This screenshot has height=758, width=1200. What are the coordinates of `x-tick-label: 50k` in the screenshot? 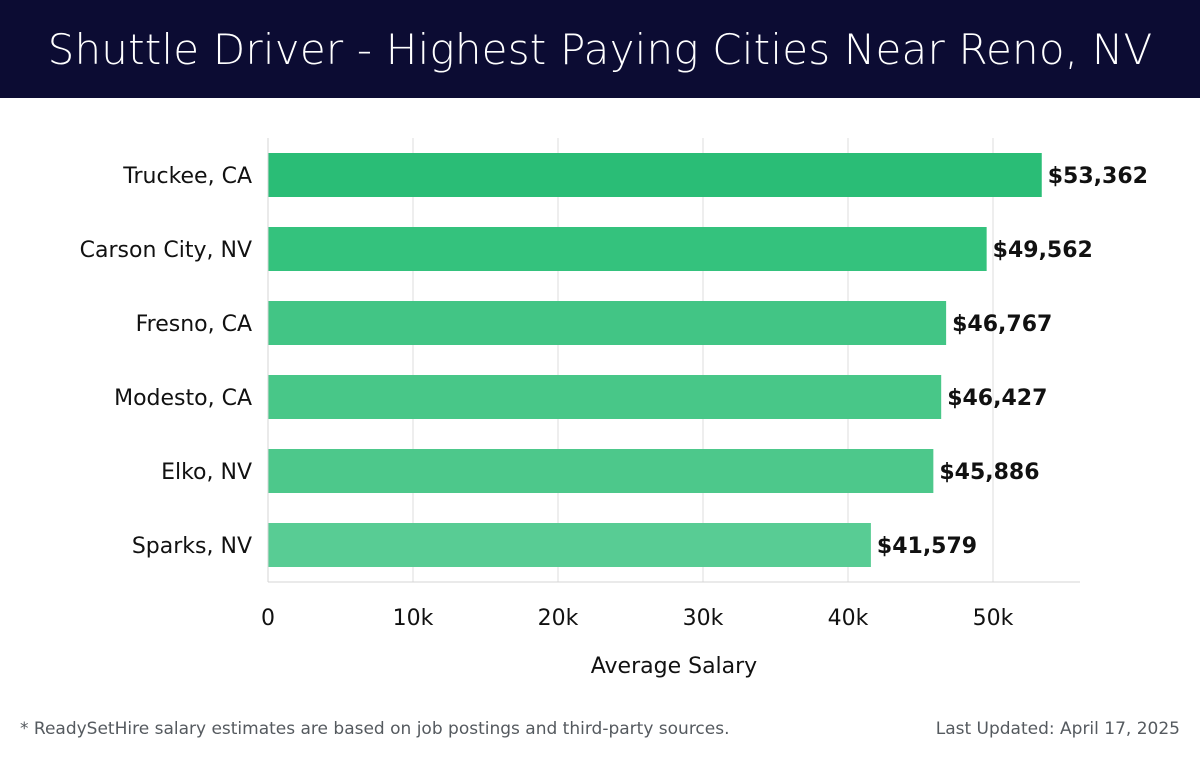 It's located at (993, 618).